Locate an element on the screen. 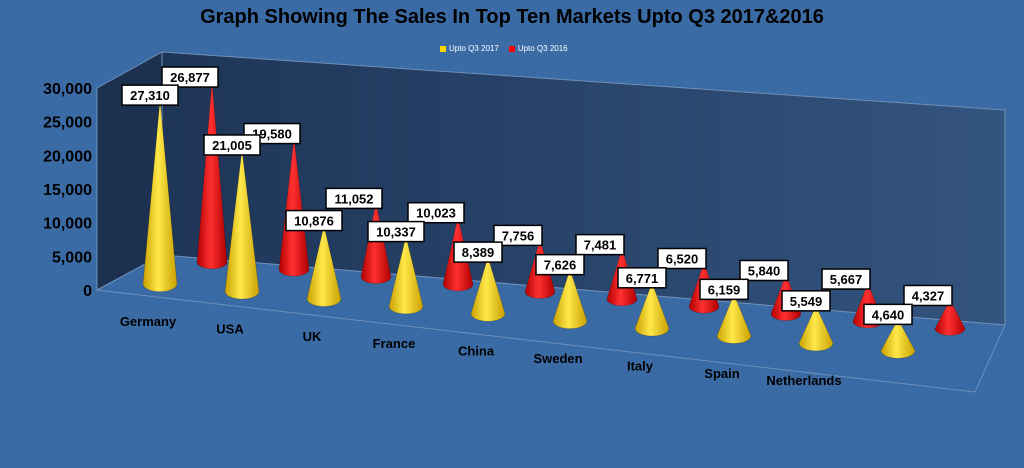 Image resolution: width=1024 pixels, height=468 pixels. data-label-2016: 4,327 is located at coordinates (928, 295).